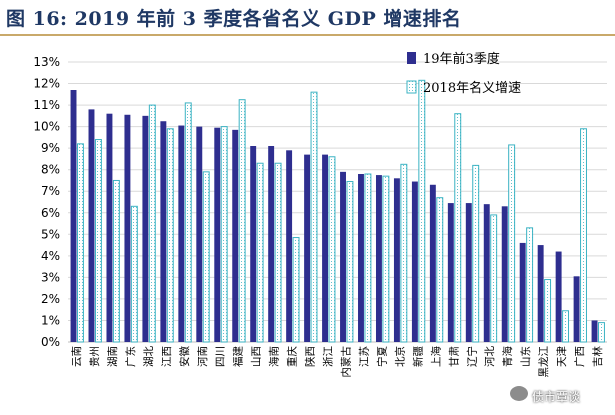 The image size is (615, 415). What do you see at coordinates (94, 356) in the screenshot?
I see `x-tick-label: 贵州` at bounding box center [94, 356].